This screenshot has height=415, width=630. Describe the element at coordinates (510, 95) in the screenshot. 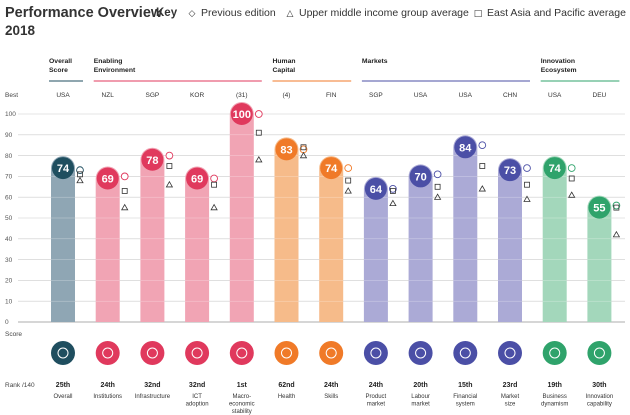

I see `best-country: CHN` at that location.